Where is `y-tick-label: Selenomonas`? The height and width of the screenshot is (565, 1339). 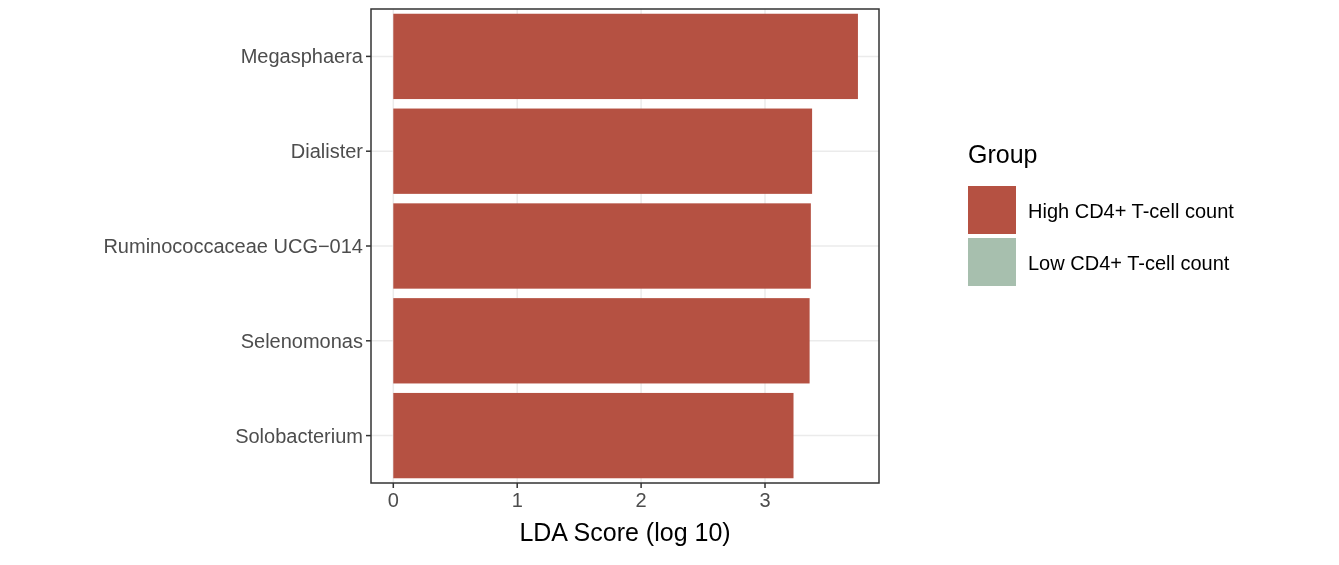 y-tick-label: Selenomonas is located at coordinates (301, 340).